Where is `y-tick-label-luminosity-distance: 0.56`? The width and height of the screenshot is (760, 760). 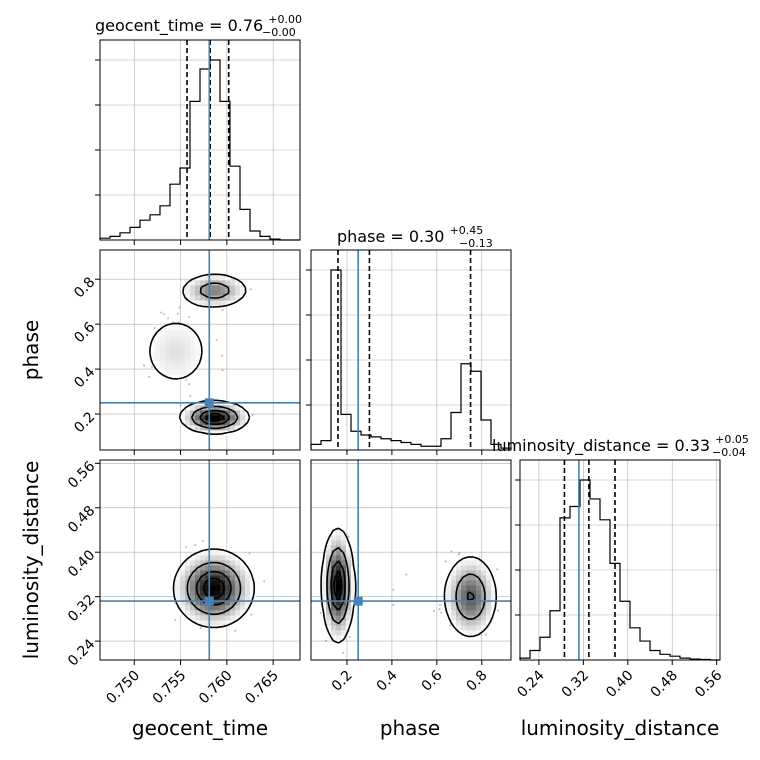 y-tick-label-luminosity-distance: 0.56 is located at coordinates (81, 474).